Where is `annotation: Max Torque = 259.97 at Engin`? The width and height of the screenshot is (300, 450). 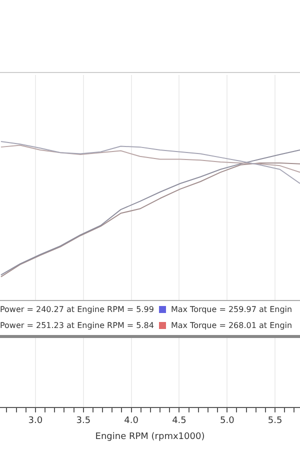 annotation: Max Torque = 259.97 at Engin is located at coordinates (231, 309).